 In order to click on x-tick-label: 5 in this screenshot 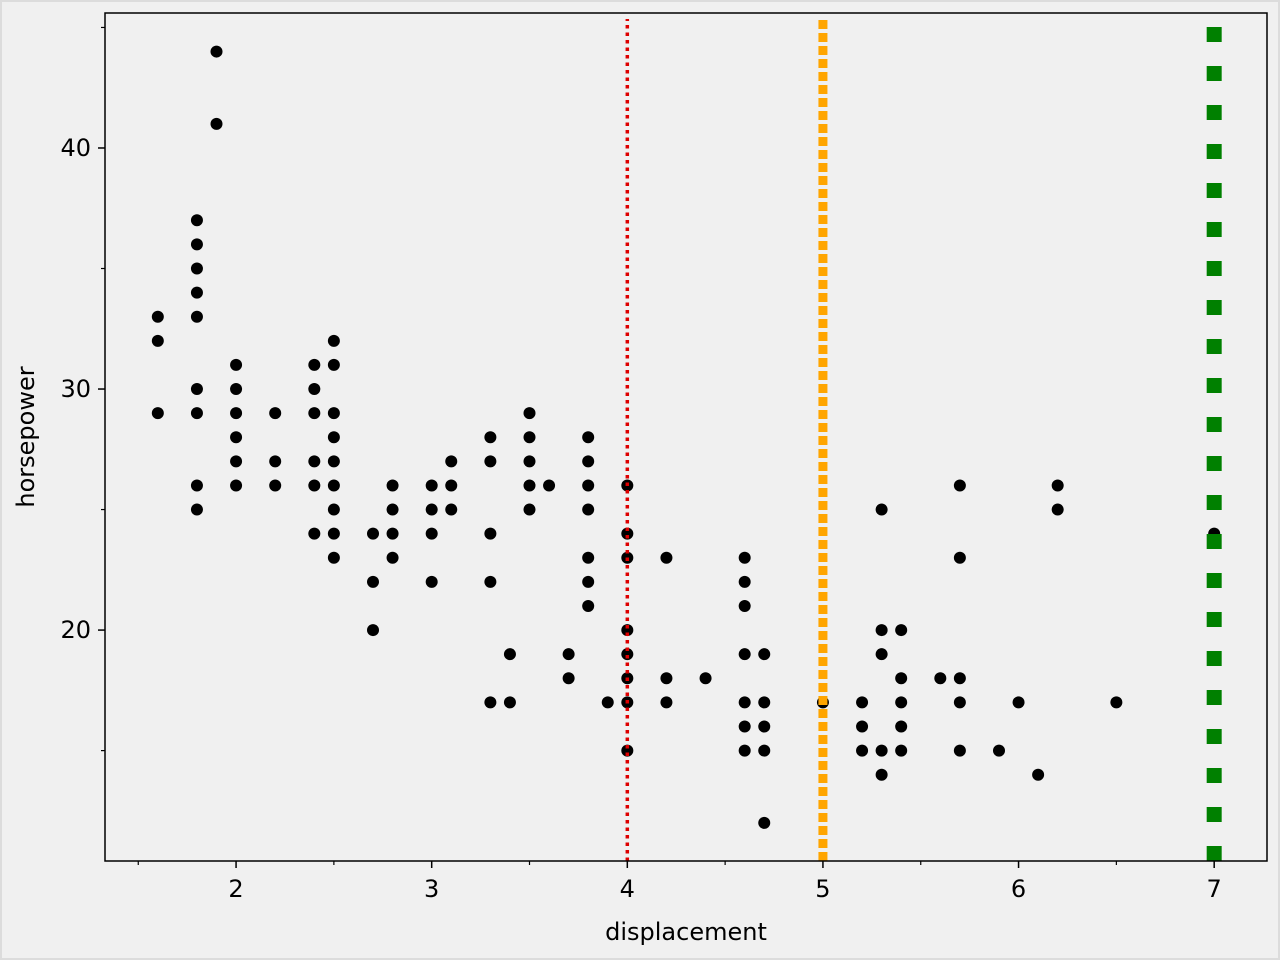, I will do `click(822, 889)`.